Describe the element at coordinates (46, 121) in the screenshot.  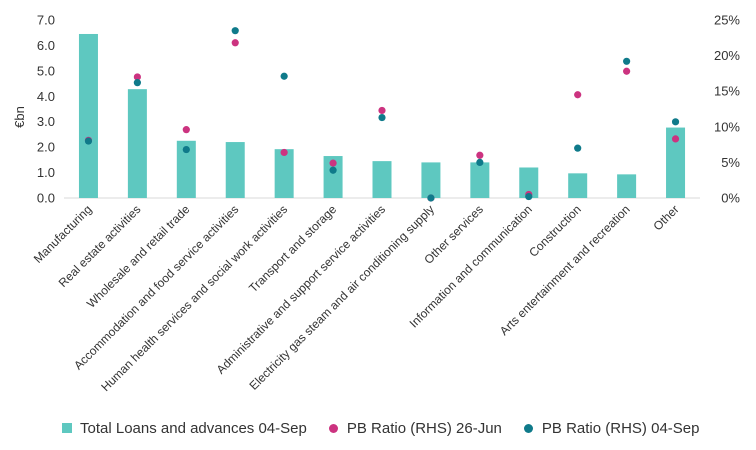
I see `y-tick-label: 3.0` at that location.